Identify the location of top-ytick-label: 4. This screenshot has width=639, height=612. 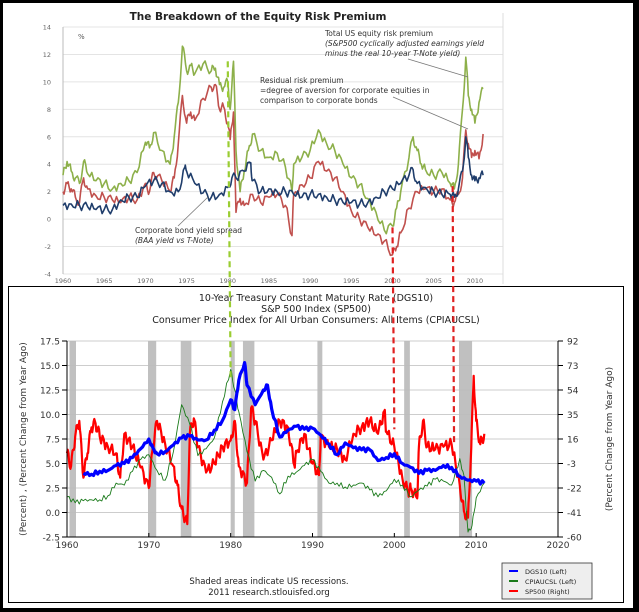
(49, 165).